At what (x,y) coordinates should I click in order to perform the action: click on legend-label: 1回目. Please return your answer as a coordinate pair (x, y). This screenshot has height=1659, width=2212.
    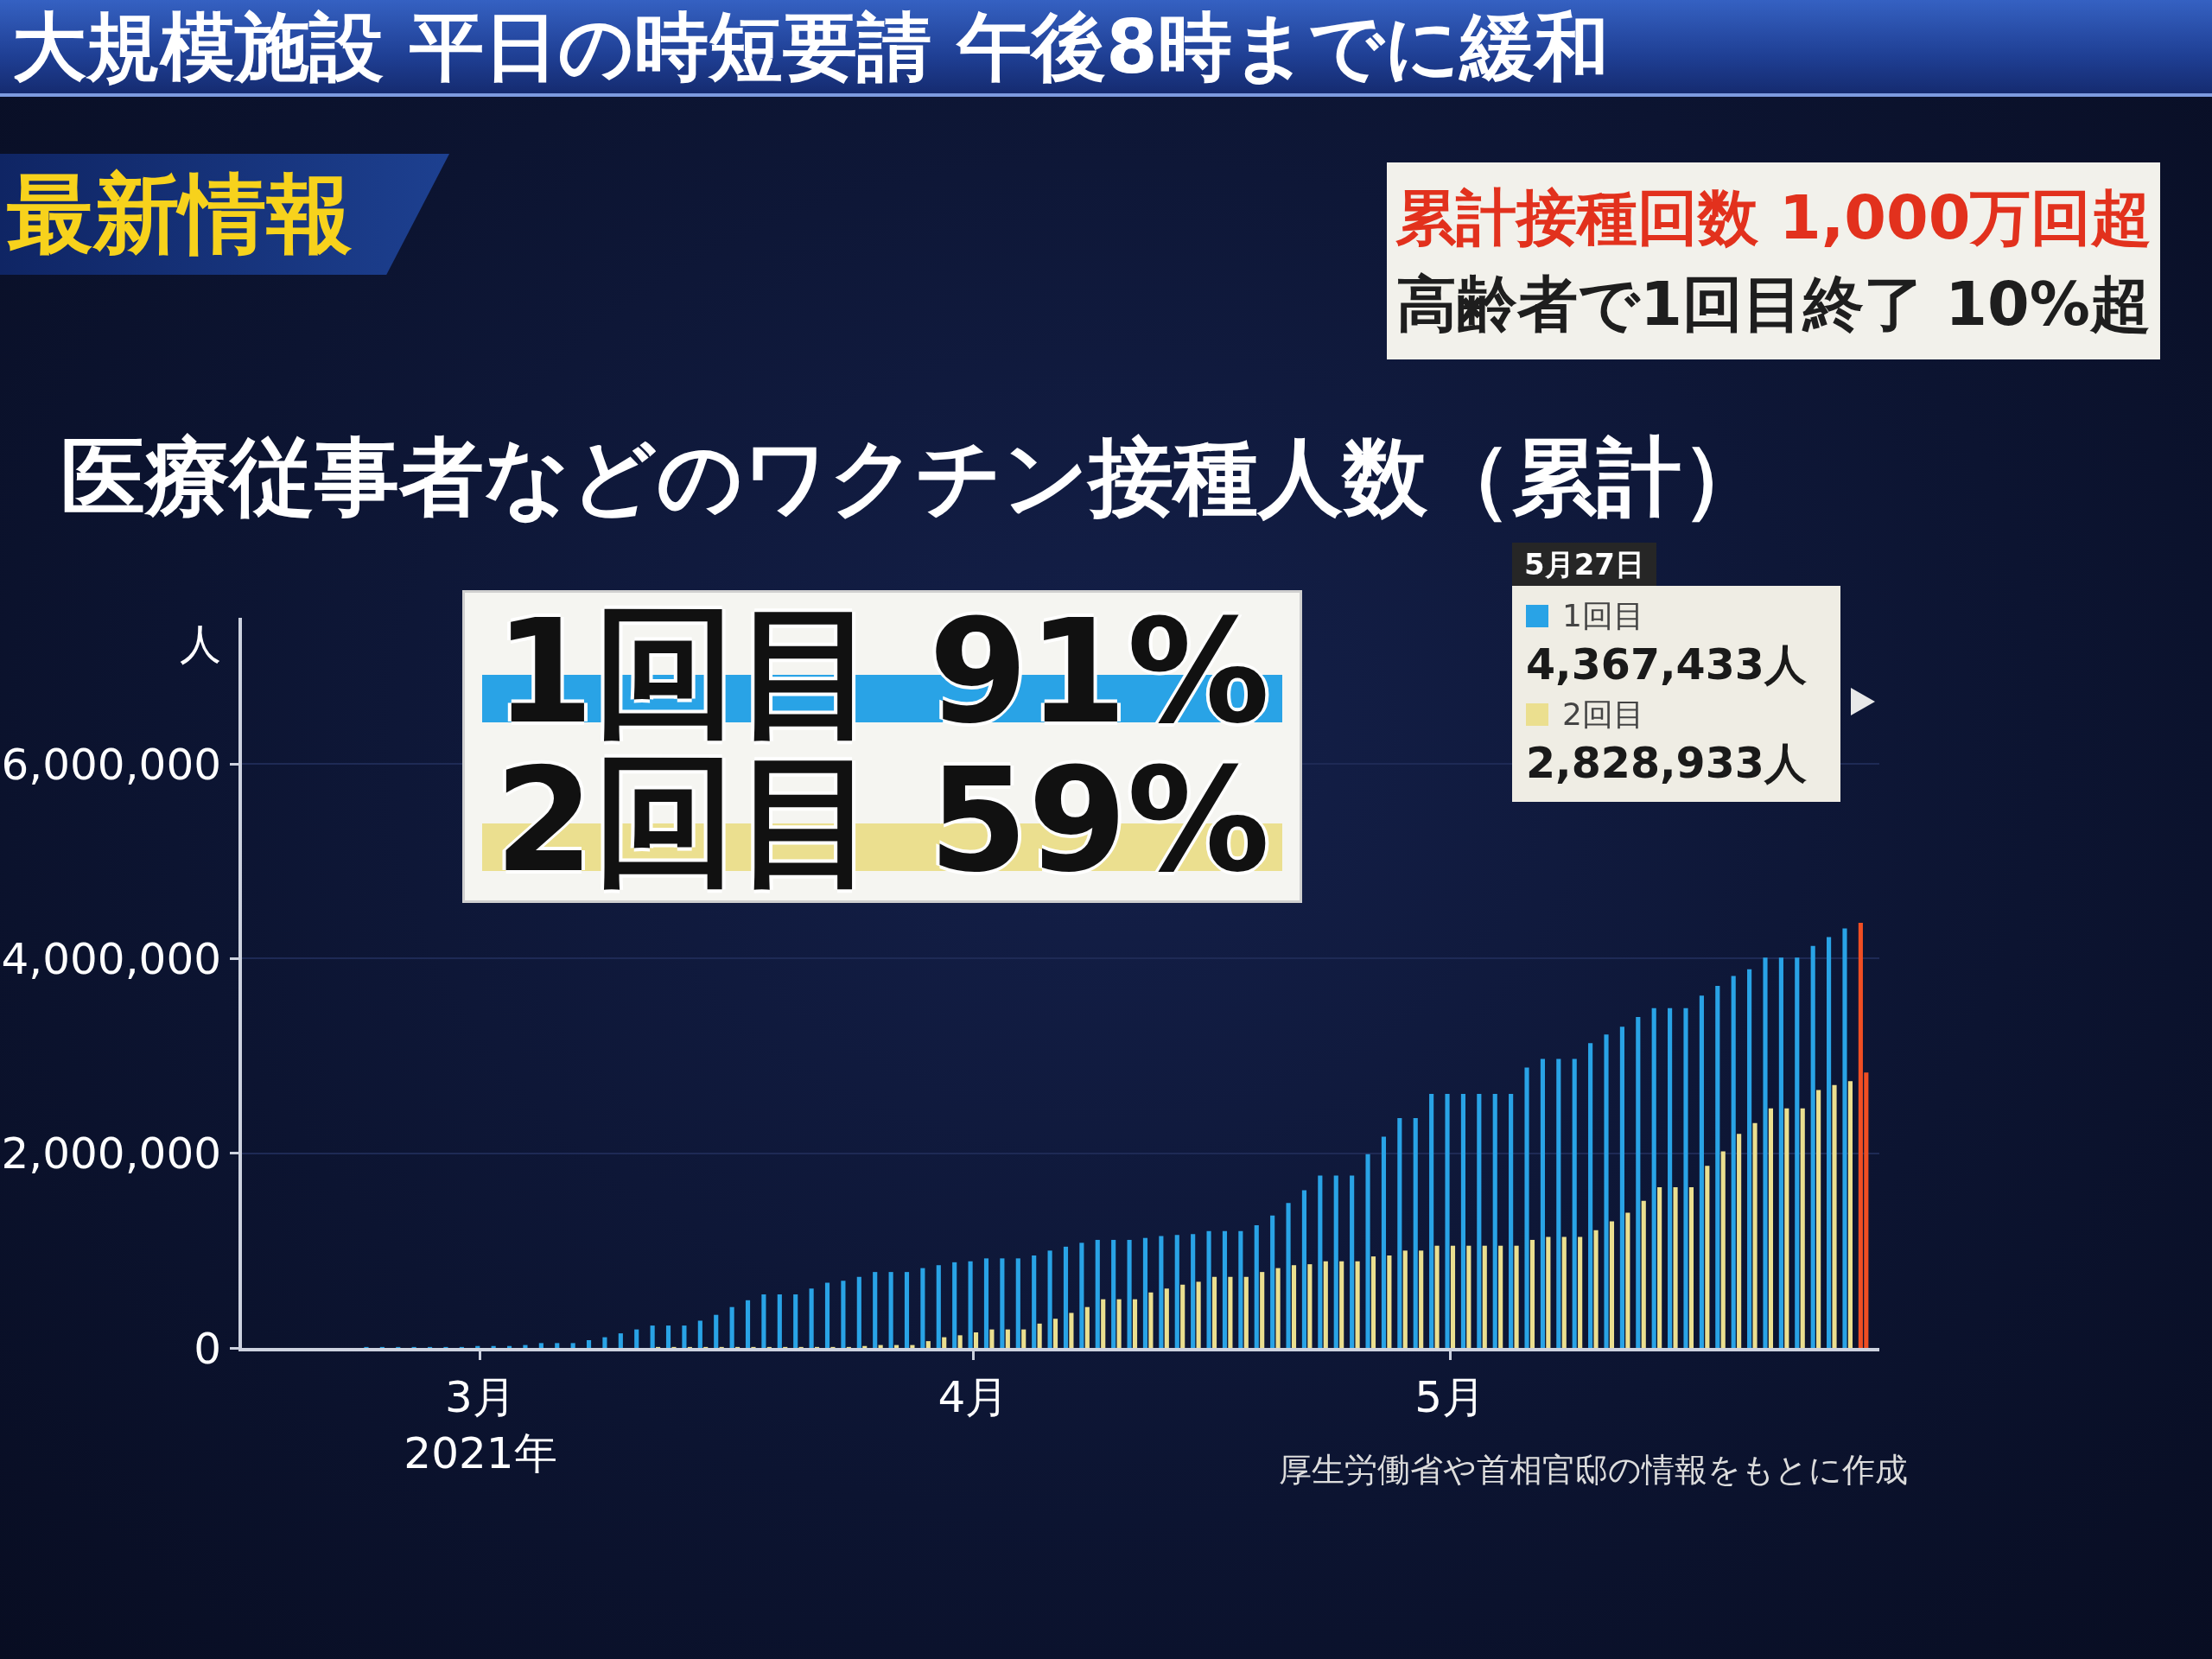
    Looking at the image, I should click on (1603, 615).